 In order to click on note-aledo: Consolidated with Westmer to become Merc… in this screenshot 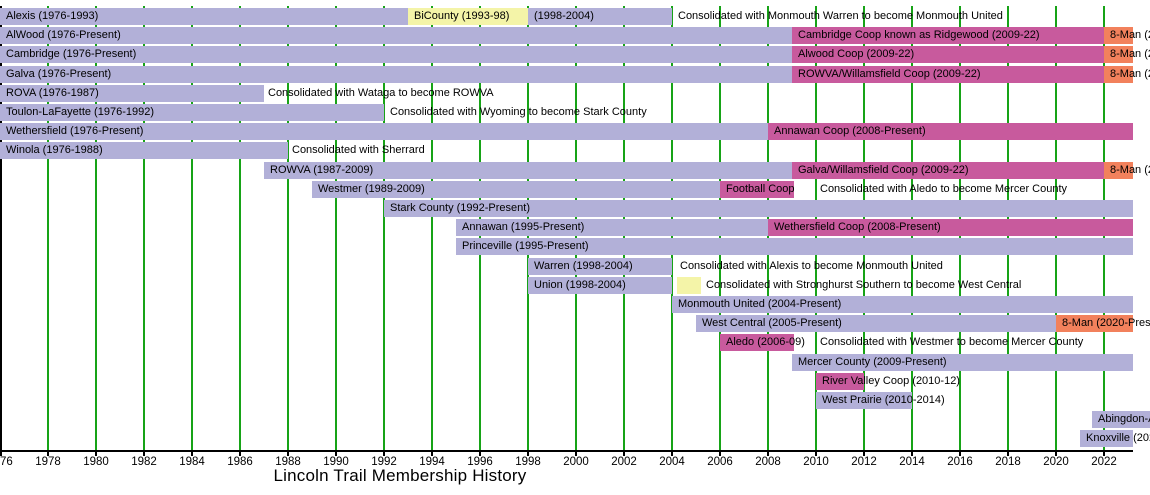, I will do `click(952, 342)`.